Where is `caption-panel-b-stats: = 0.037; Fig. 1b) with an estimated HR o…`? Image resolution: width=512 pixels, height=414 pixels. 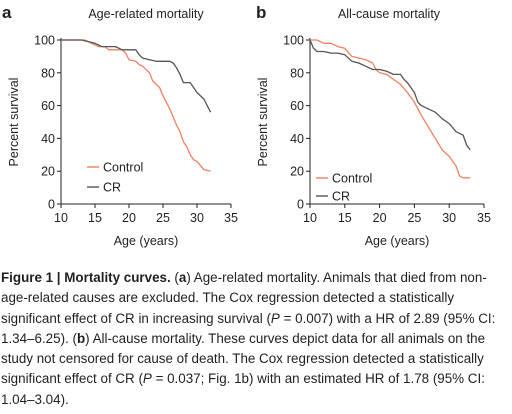 caption-panel-b-stats: = 0.037; Fig. 1b) with an estimated HR o… is located at coordinates (243, 389).